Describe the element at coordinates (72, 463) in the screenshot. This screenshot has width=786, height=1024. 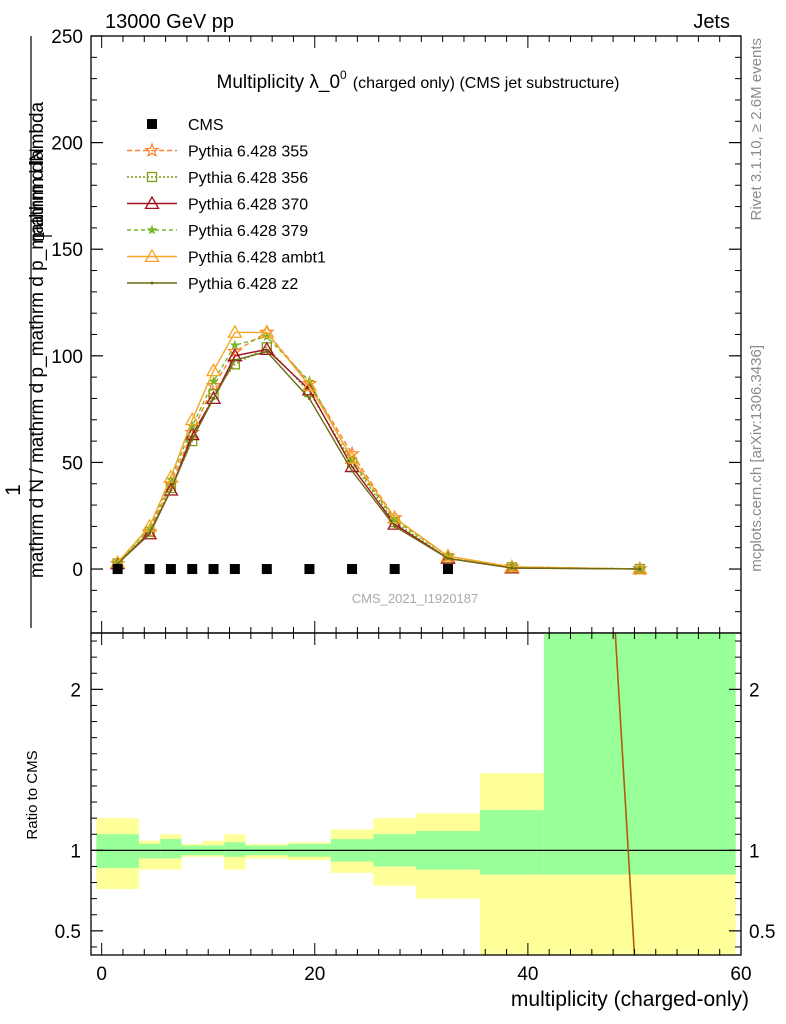
I see `y-tick-label: 50` at that location.